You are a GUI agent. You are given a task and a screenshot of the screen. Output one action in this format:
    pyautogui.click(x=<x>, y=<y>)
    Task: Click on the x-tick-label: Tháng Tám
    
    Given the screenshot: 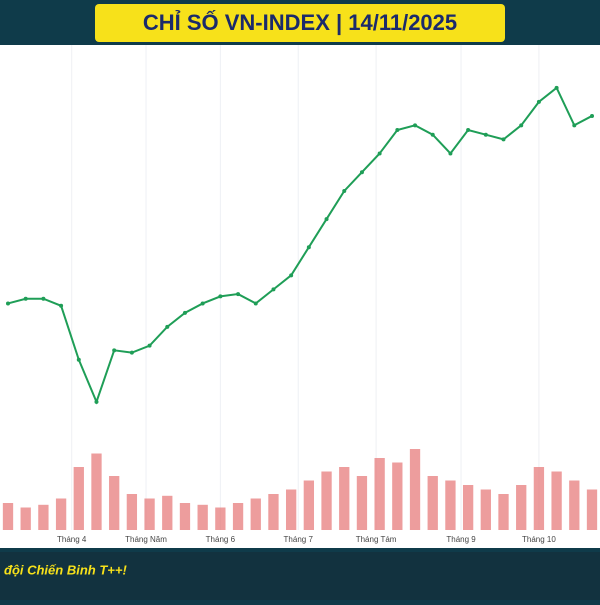 What is the action you would take?
    pyautogui.click(x=376, y=539)
    